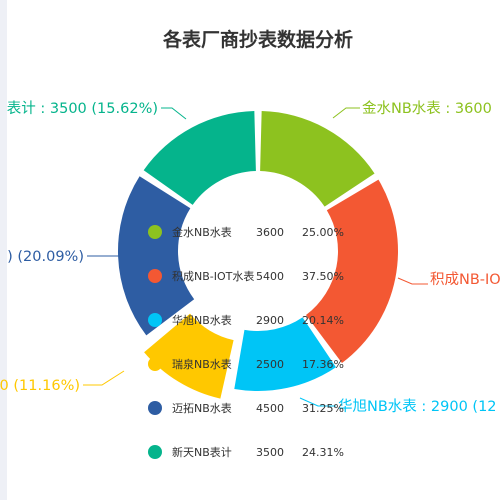 This screenshot has width=500, height=500. I want to click on chart-title: 各表厂商抄表数据分析, so click(257, 39).